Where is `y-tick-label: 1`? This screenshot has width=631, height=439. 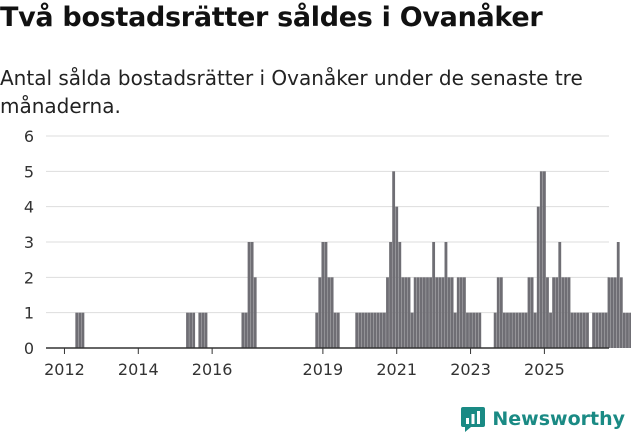 y-tick-label: 1 is located at coordinates (29, 313).